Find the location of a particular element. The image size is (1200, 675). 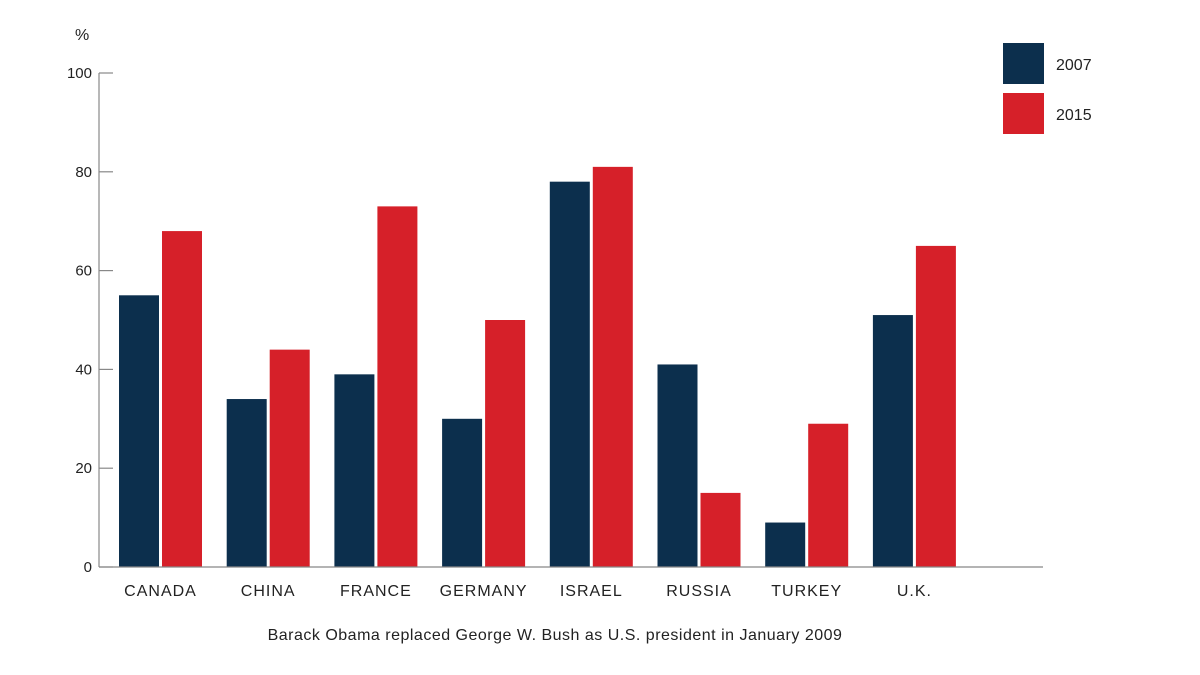

bar-2007-canada is located at coordinates (139, 431).